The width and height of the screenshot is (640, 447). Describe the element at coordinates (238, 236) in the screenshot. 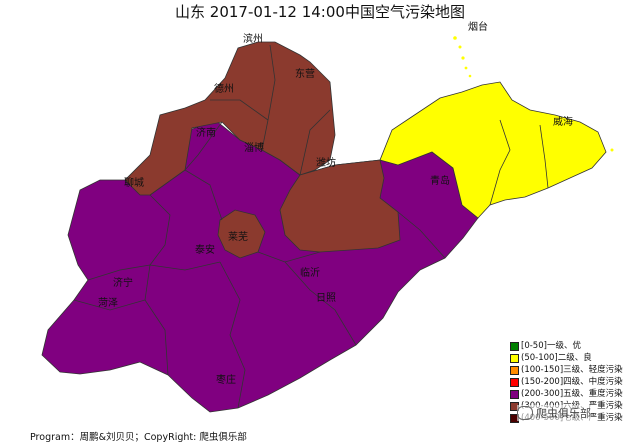

I see `city-label-laiwu: 莱芜` at that location.